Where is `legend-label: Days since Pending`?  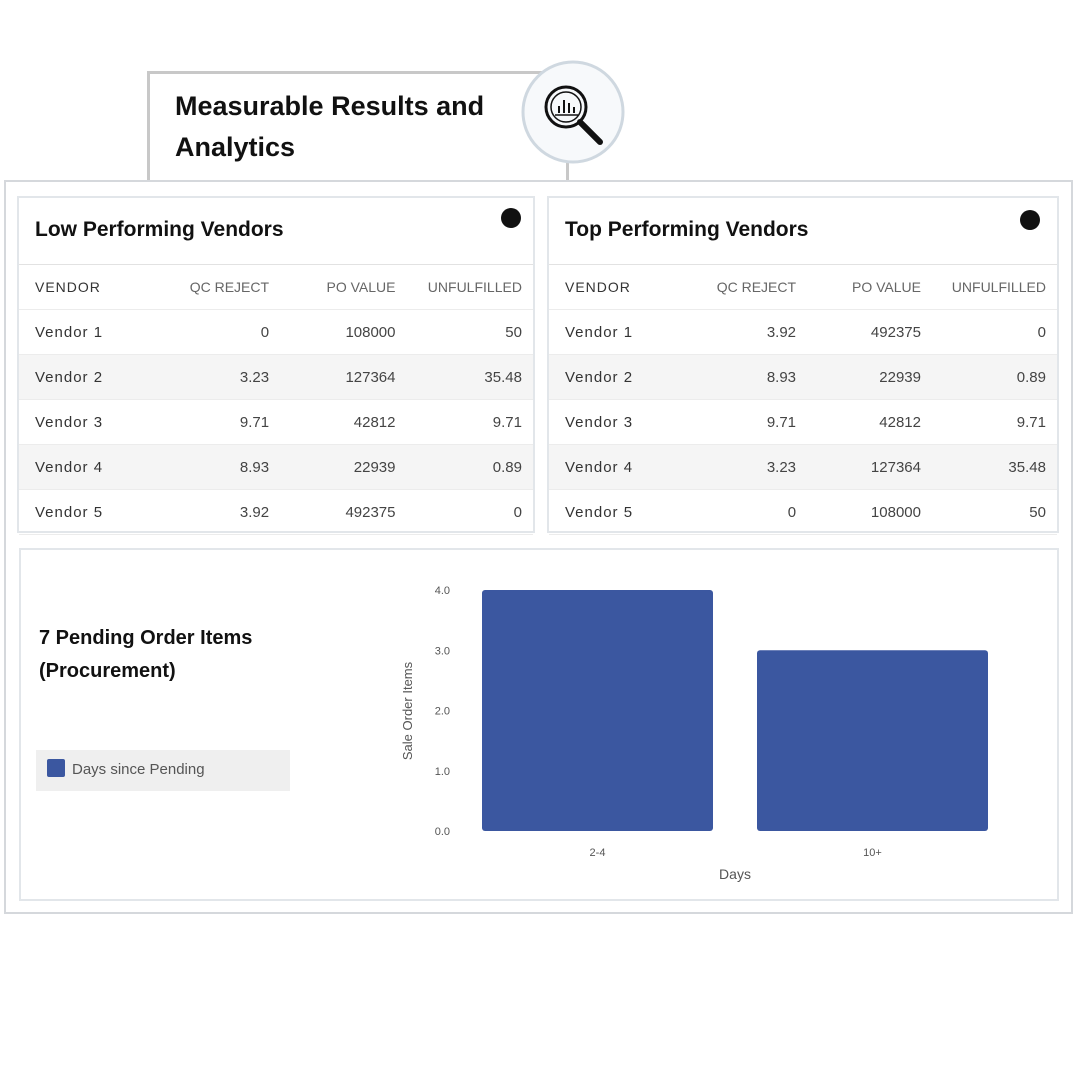
legend-label: Days since Pending is located at coordinates (138, 769).